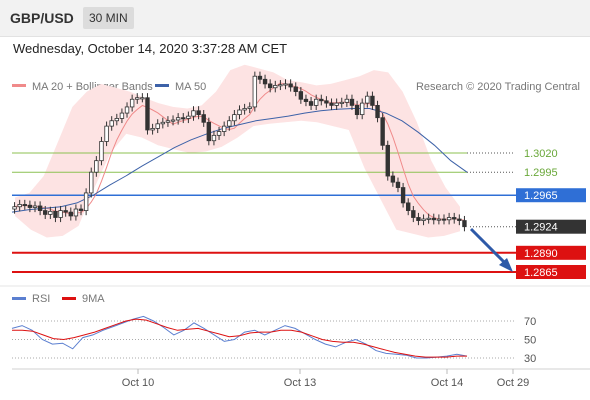 This screenshot has height=400, width=590. Describe the element at coordinates (19, 85) in the screenshot. I see `ma20-legend-swatch` at that location.